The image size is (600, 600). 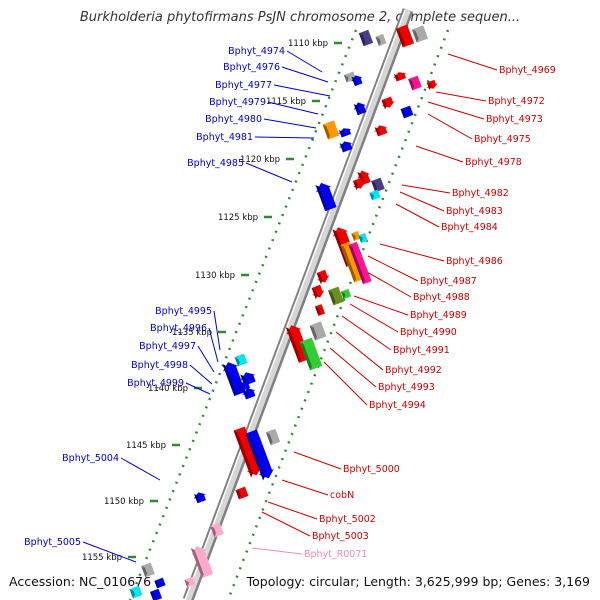 I want to click on kbp-tick-label: 1130 kbp, so click(x=215, y=276).